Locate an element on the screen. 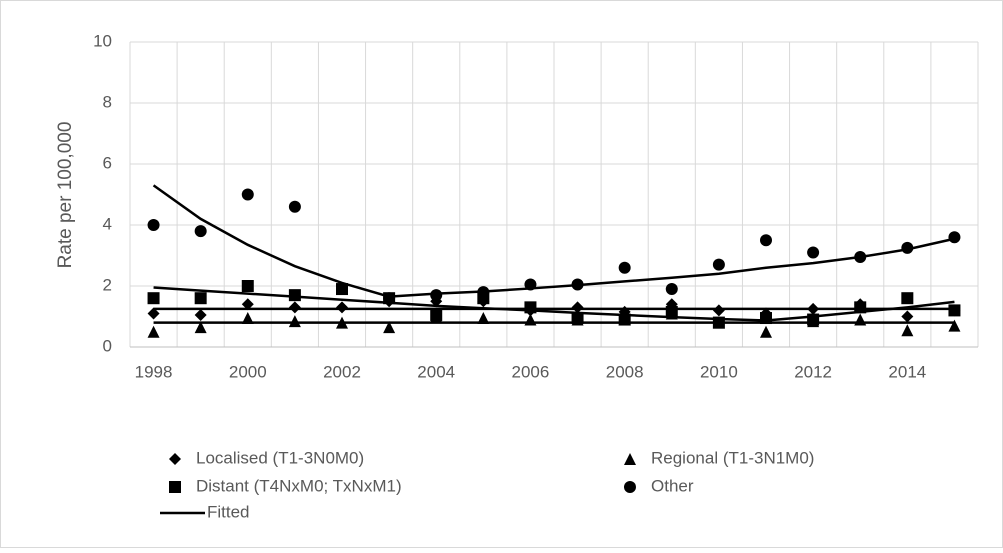 The image size is (1003, 553). legend-label: Distant (T4NxM0; TxNxM1) is located at coordinates (299, 485).